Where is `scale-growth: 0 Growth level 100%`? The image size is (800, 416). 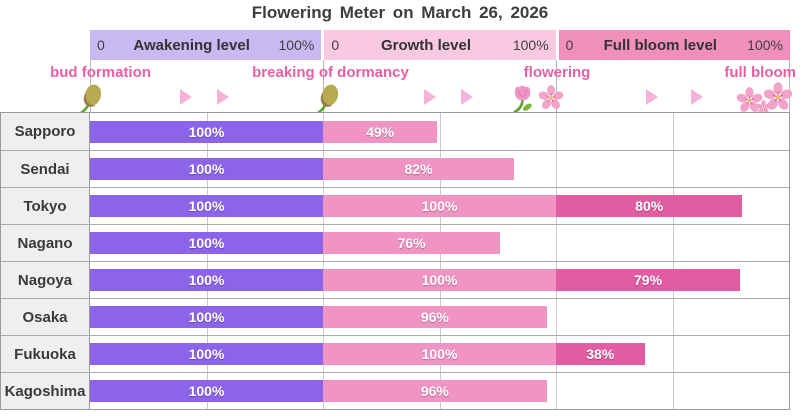 scale-growth: 0 Growth level 100% is located at coordinates (440, 45).